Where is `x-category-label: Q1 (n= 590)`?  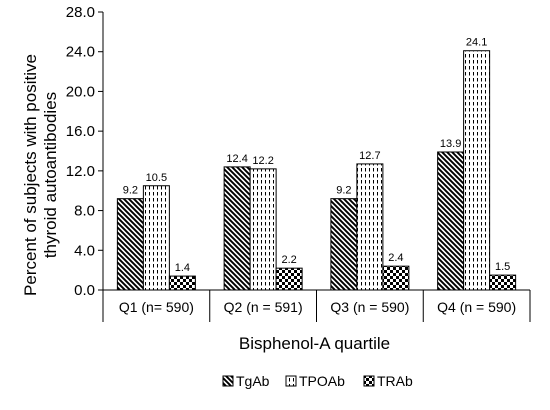
x-category-label: Q1 (n= 590) is located at coordinates (156, 307).